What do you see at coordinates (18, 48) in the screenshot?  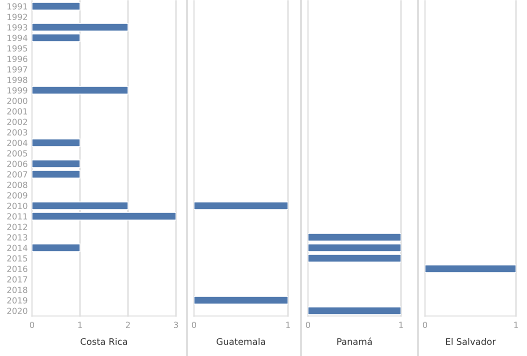 I see `y-tick-label: 1995` at bounding box center [18, 48].